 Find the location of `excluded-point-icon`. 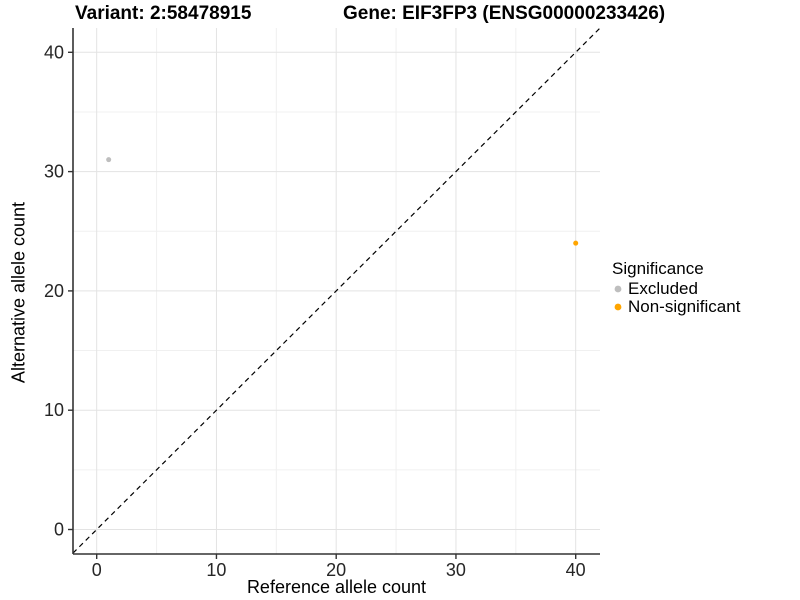

excluded-point-icon is located at coordinates (618, 289).